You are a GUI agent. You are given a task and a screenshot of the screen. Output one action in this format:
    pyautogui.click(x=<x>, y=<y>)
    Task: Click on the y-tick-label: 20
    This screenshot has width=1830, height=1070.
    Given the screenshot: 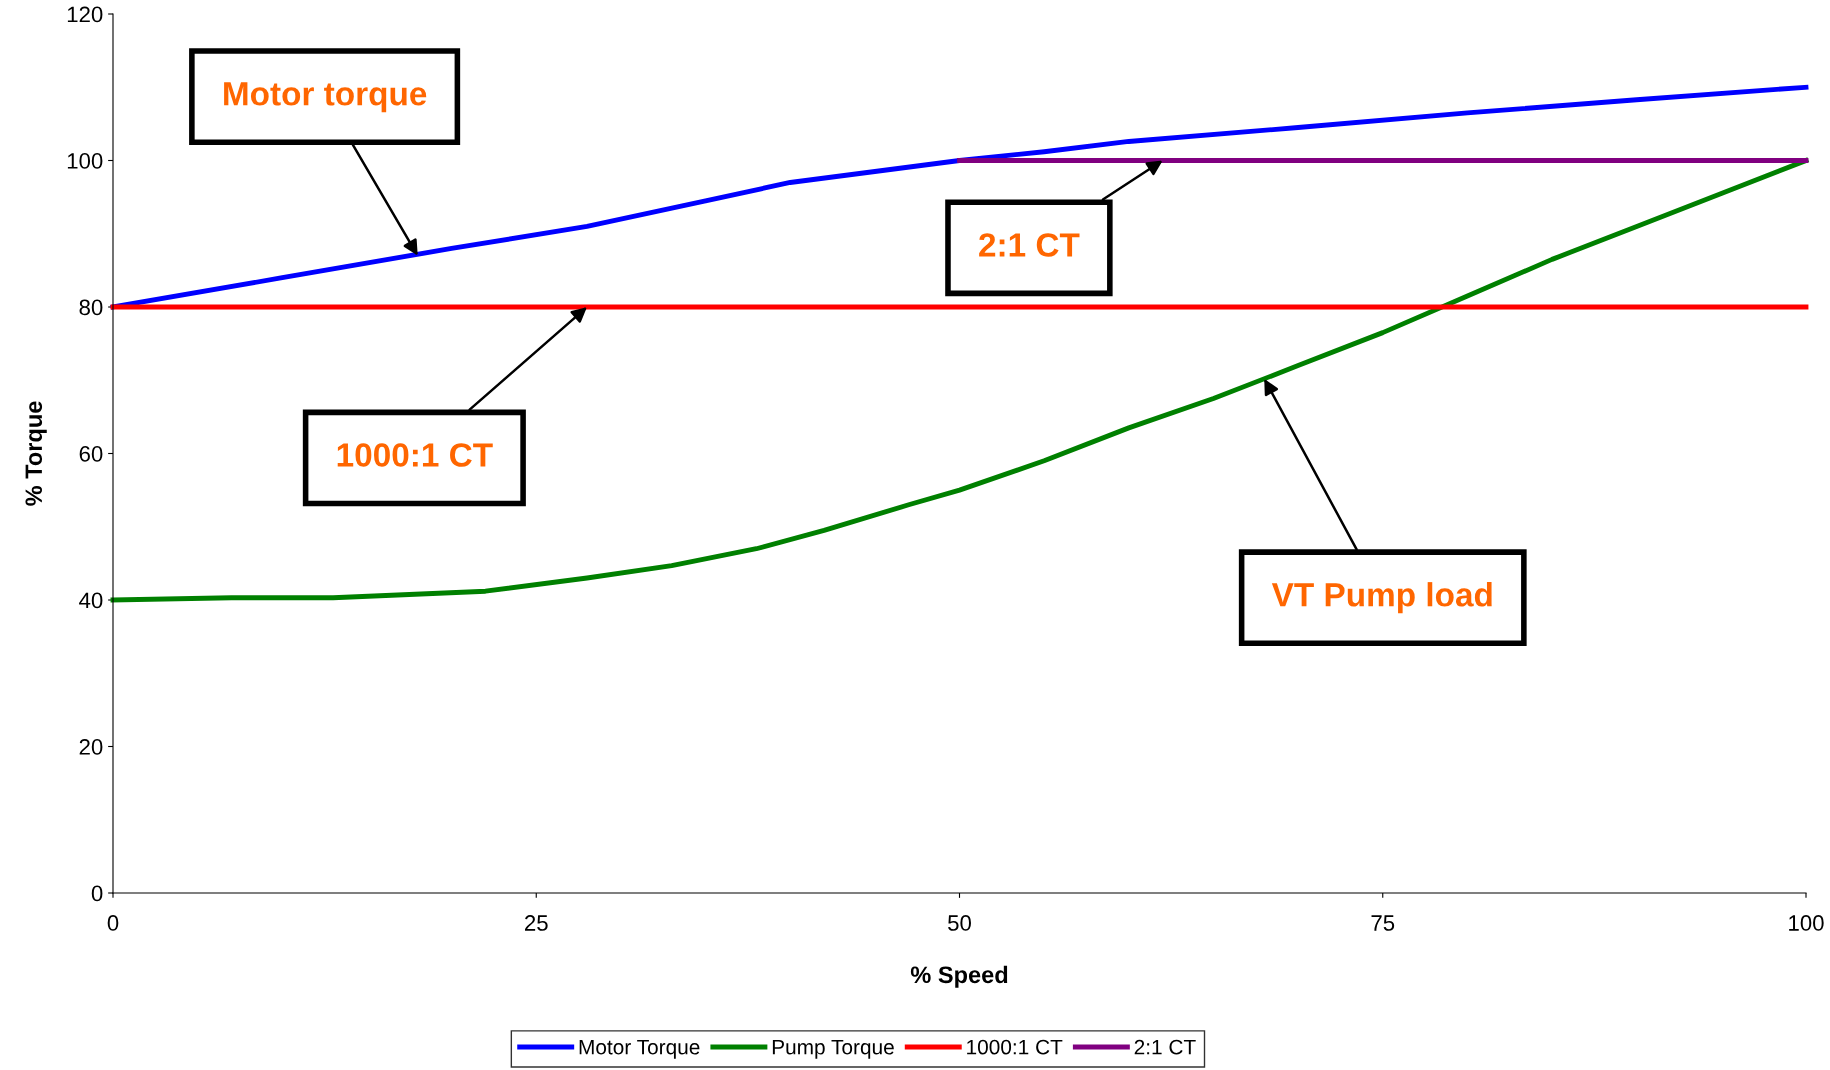 What is the action you would take?
    pyautogui.click(x=91, y=747)
    